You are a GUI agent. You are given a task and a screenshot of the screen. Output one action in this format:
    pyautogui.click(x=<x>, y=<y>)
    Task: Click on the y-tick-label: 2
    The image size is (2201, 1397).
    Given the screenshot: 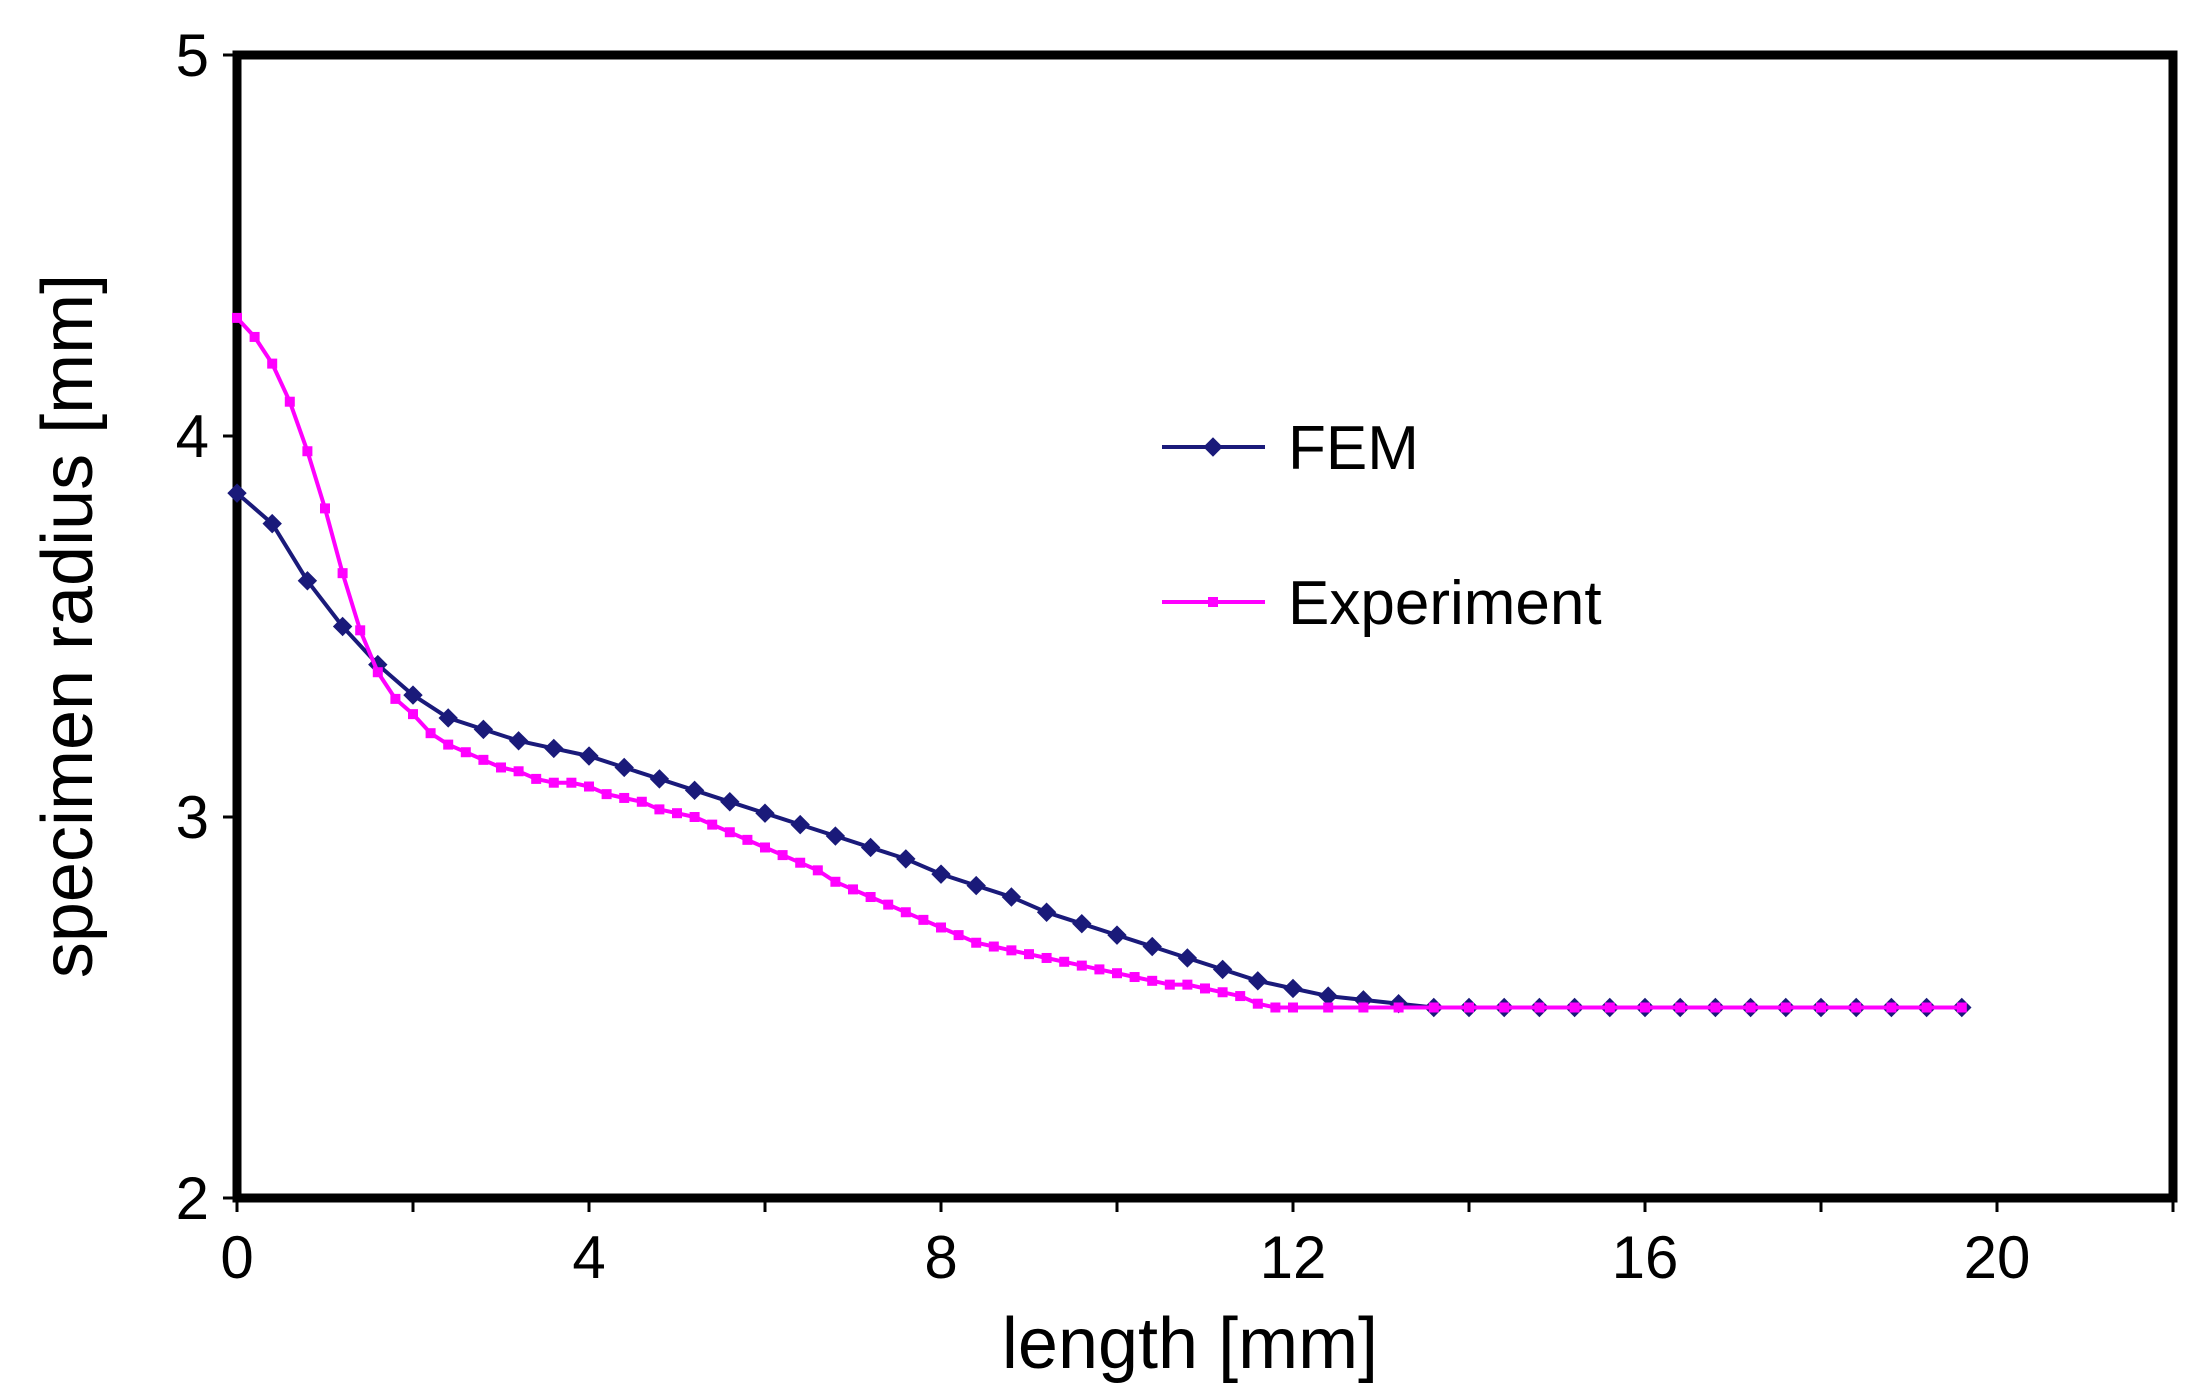 What is the action you would take?
    pyautogui.click(x=192, y=1198)
    